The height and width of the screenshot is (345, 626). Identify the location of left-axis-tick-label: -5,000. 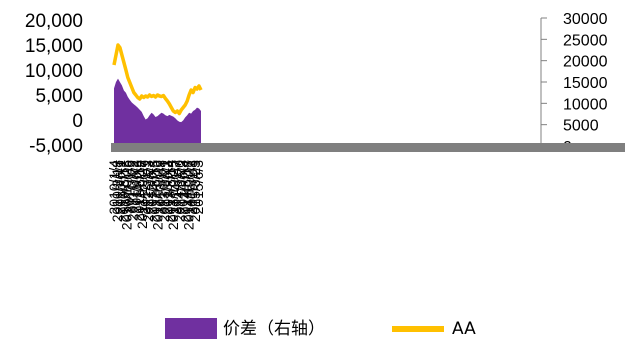
(56, 146).